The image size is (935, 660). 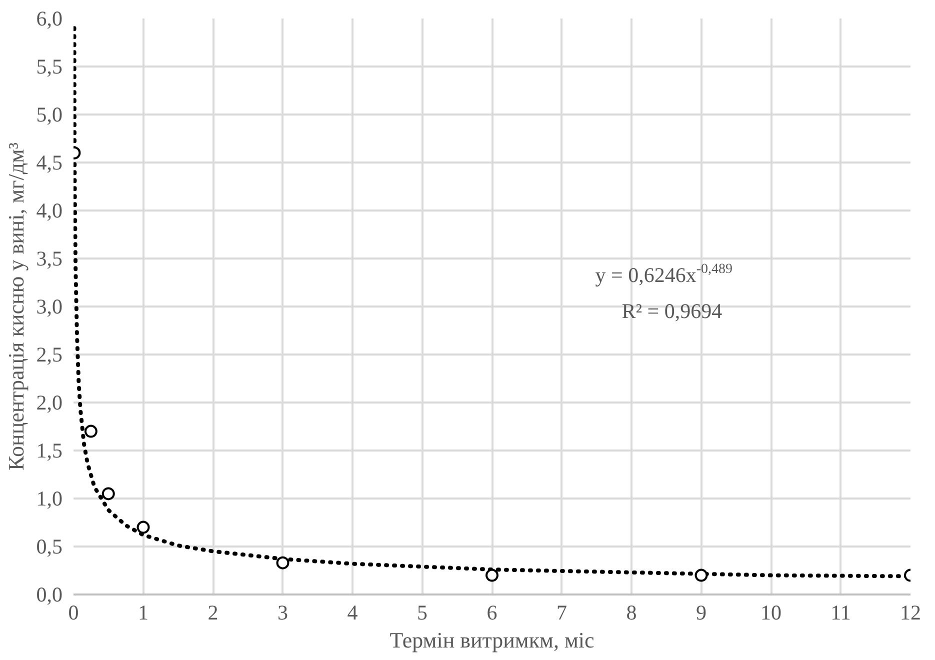 I want to click on y-tick-label: 2,5, so click(x=49, y=354).